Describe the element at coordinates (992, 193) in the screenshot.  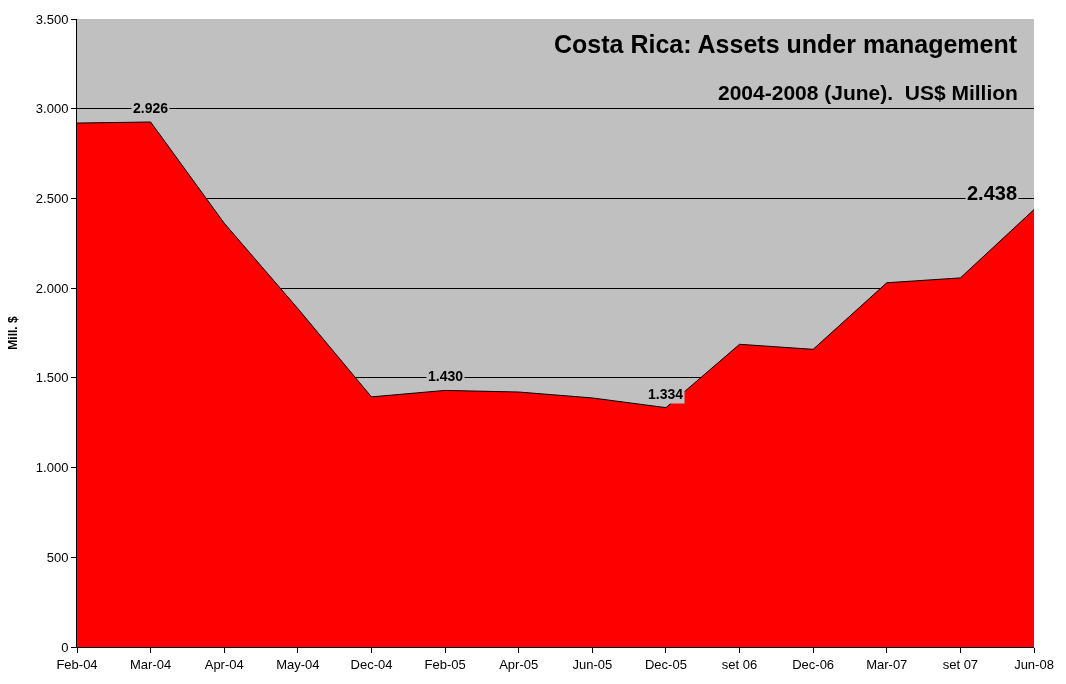
I see `data-label: 2.438` at that location.